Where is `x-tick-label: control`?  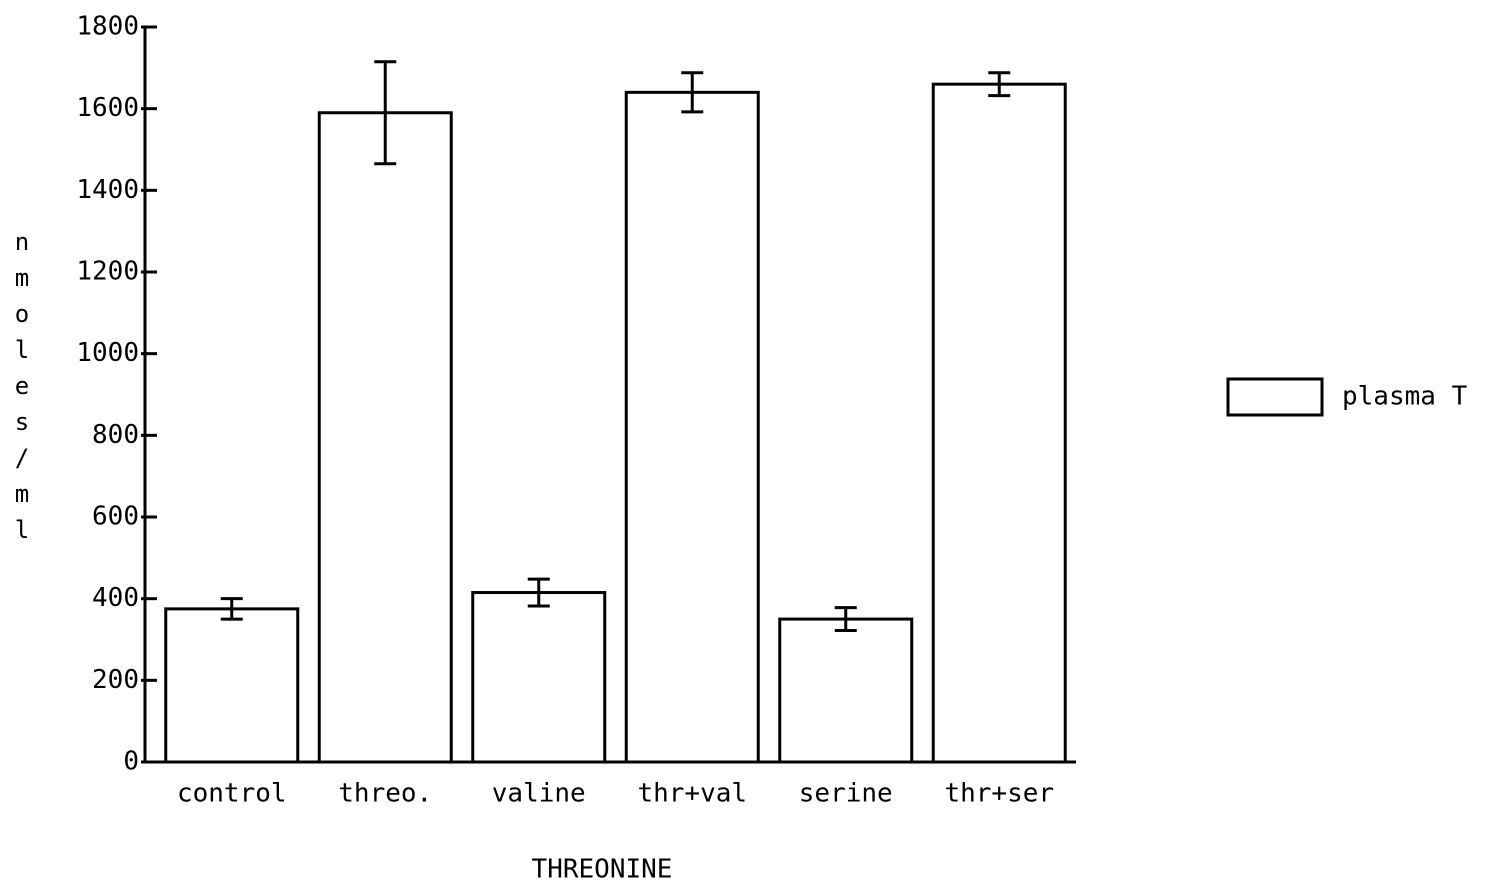
x-tick-label: control is located at coordinates (232, 794).